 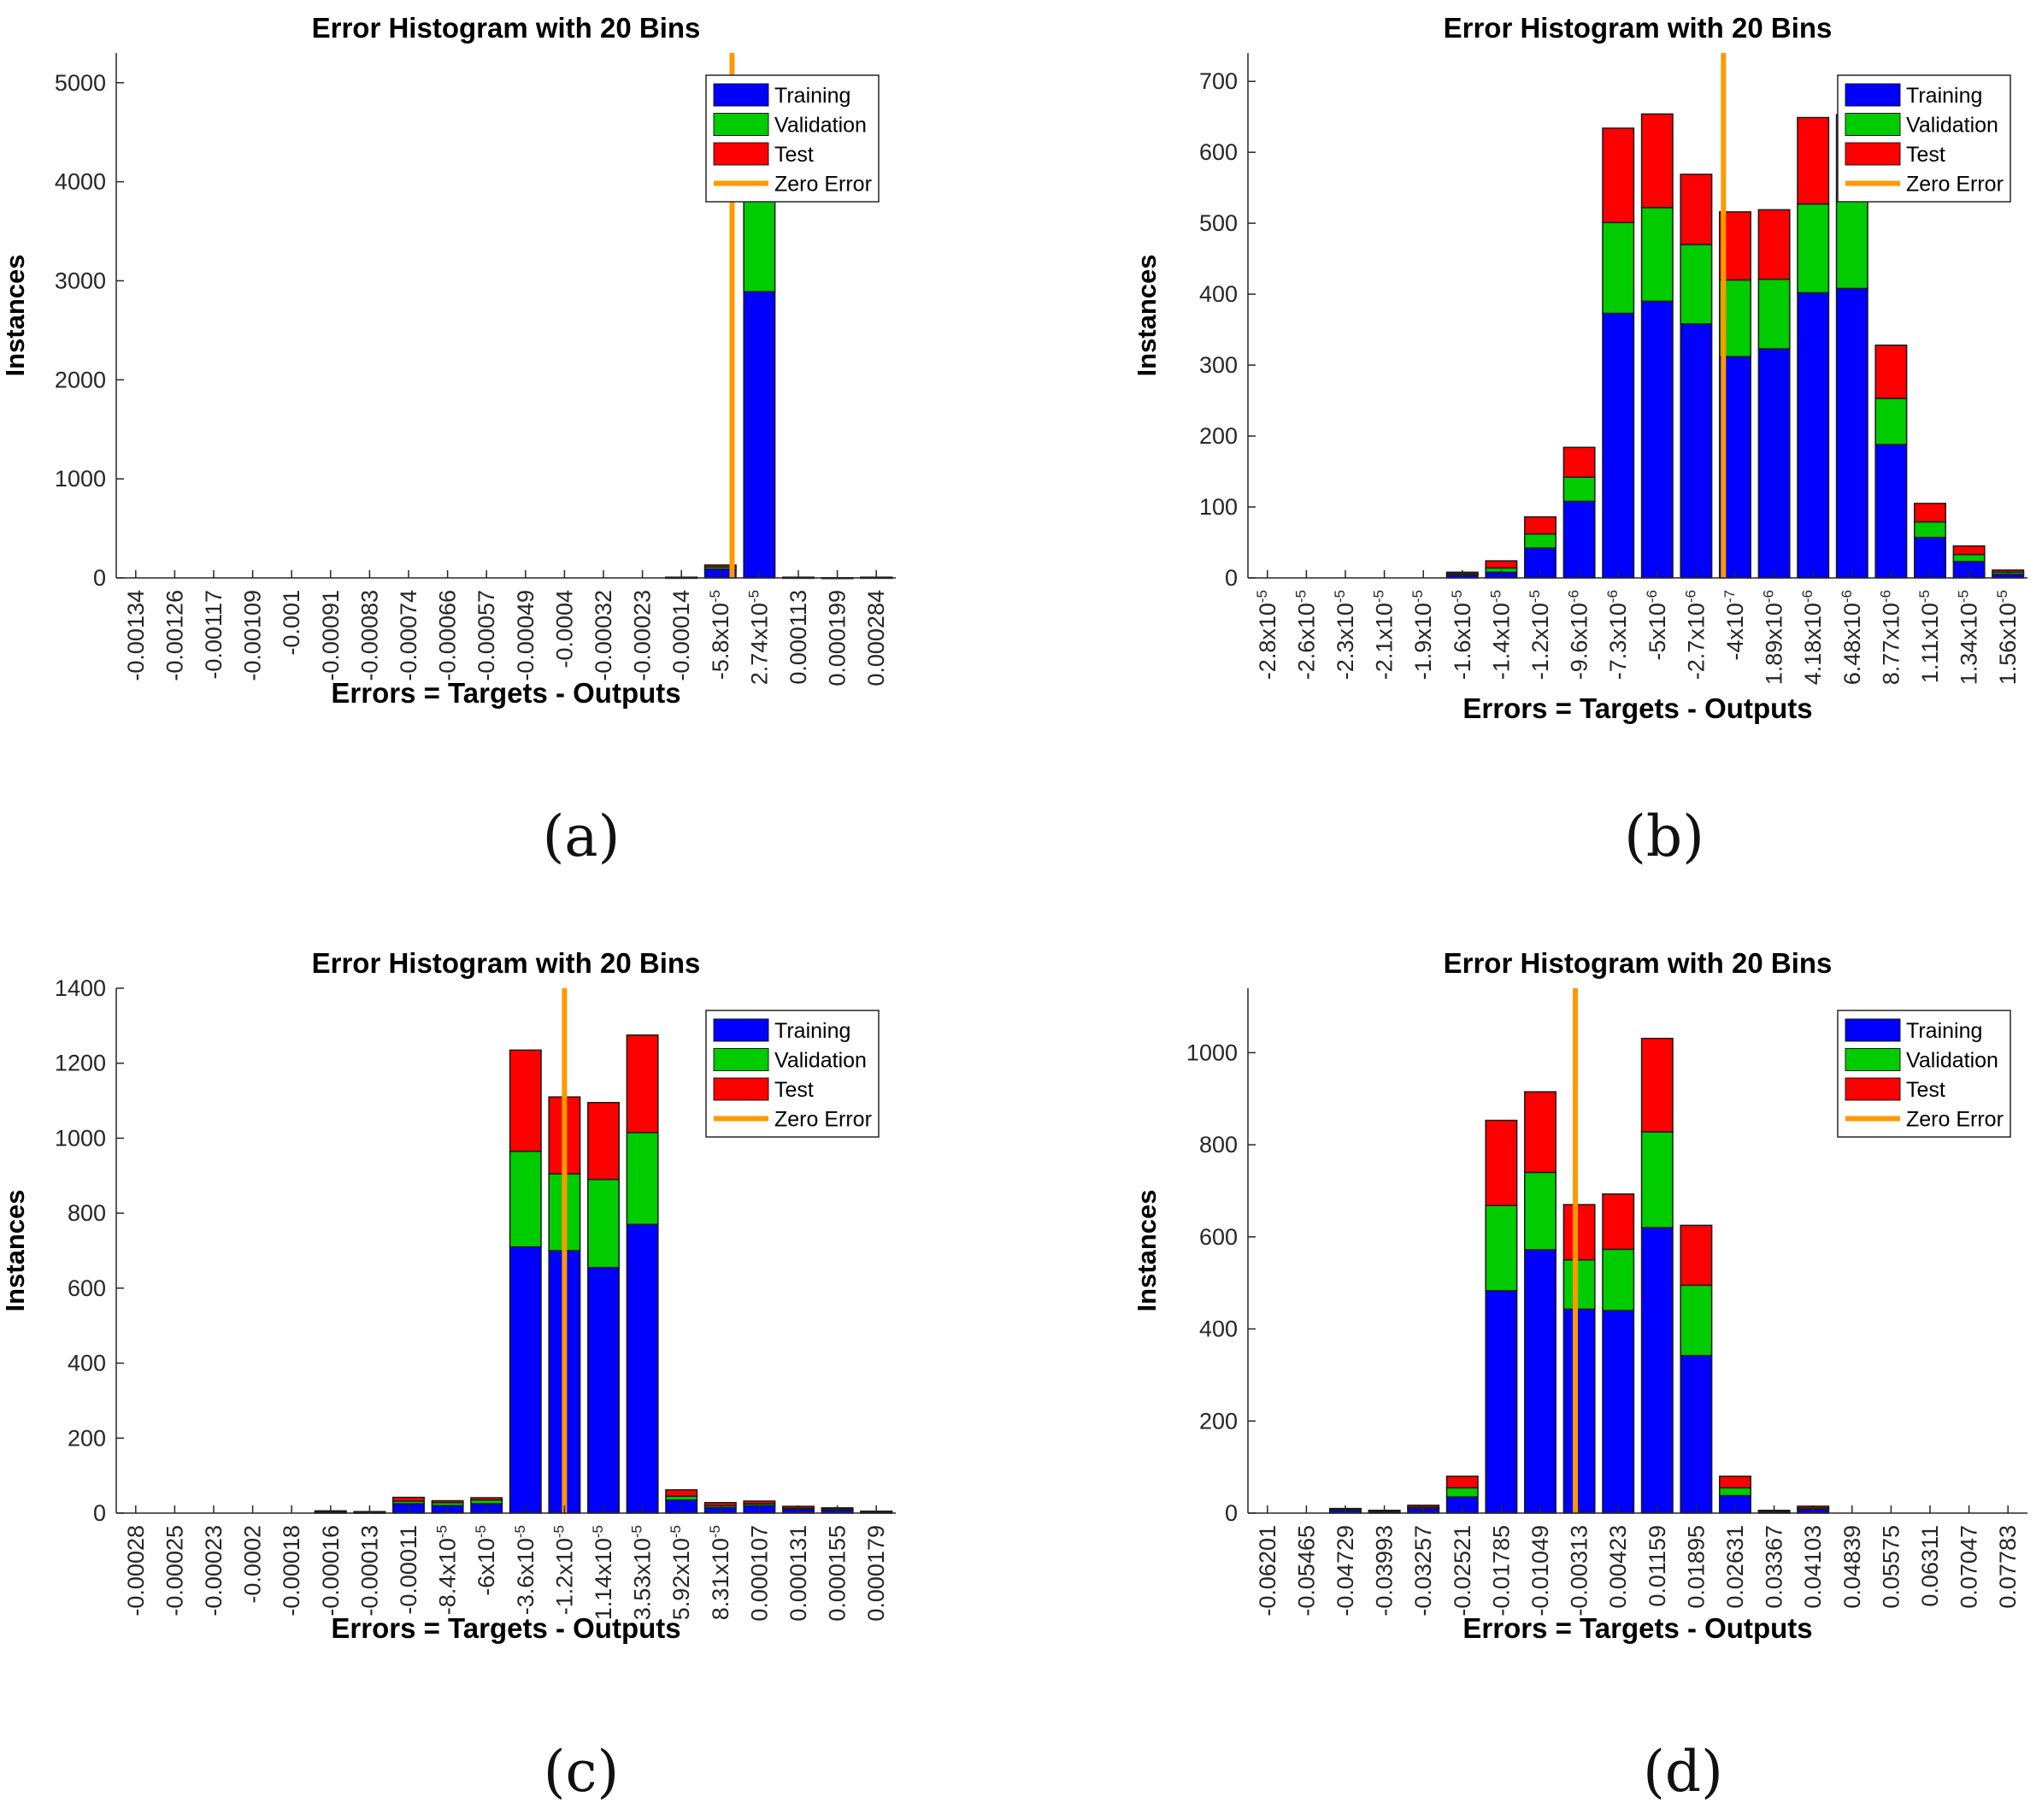 I want to click on x-tick-label: -0.00028, so click(x=136, y=1571).